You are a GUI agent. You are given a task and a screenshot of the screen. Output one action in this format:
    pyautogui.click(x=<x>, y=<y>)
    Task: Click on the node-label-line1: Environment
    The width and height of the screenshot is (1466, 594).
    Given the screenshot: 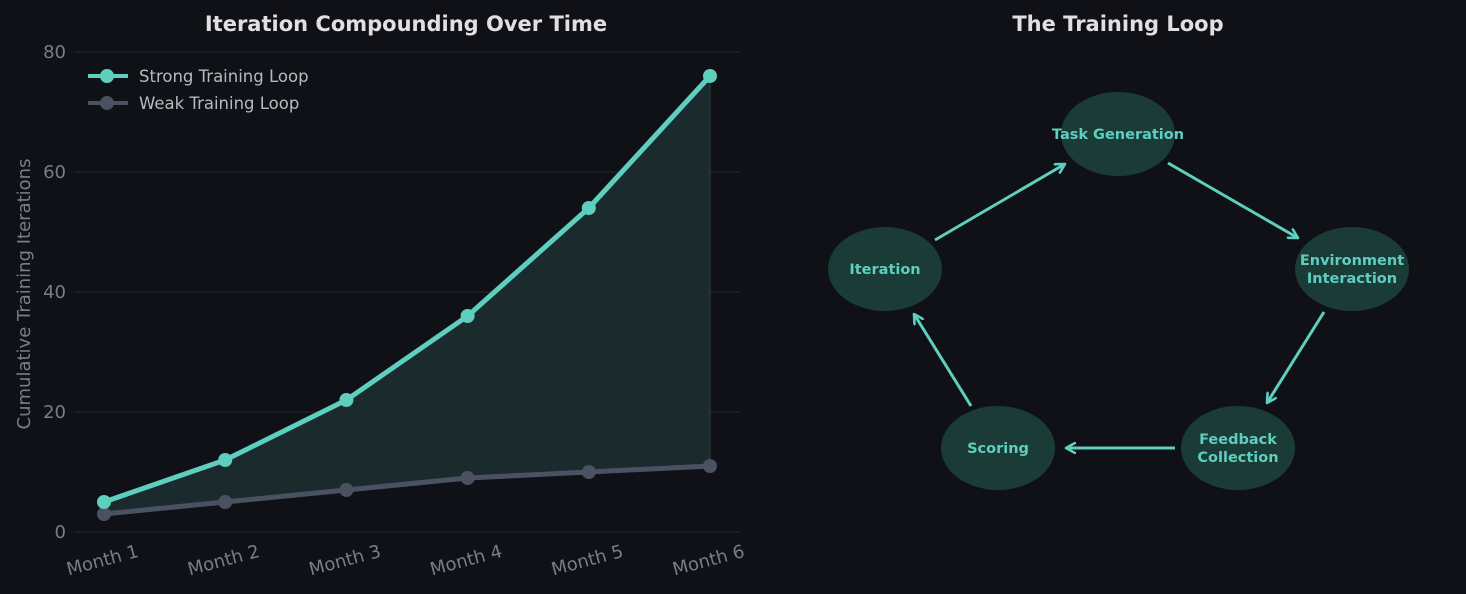 What is the action you would take?
    pyautogui.click(x=1352, y=261)
    